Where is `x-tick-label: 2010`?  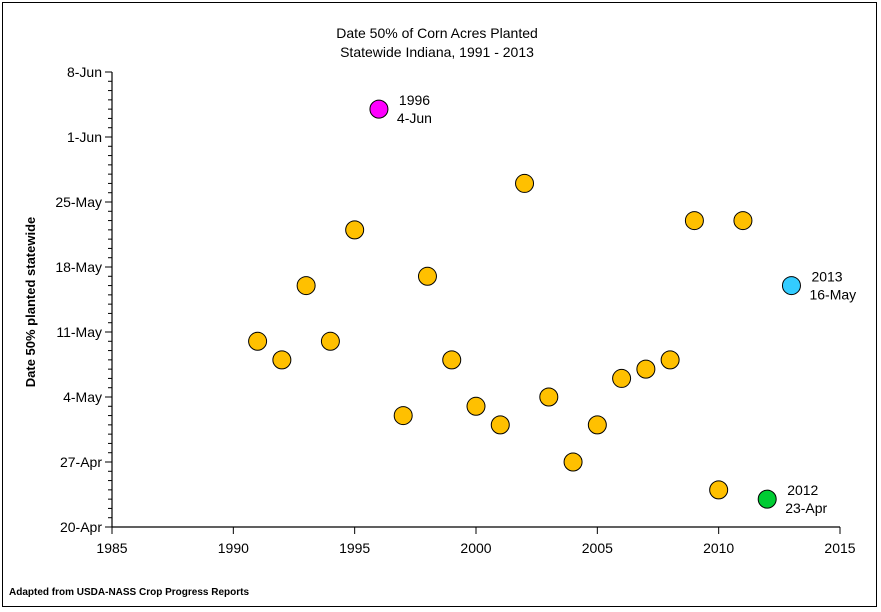
x-tick-label: 2010 is located at coordinates (718, 548).